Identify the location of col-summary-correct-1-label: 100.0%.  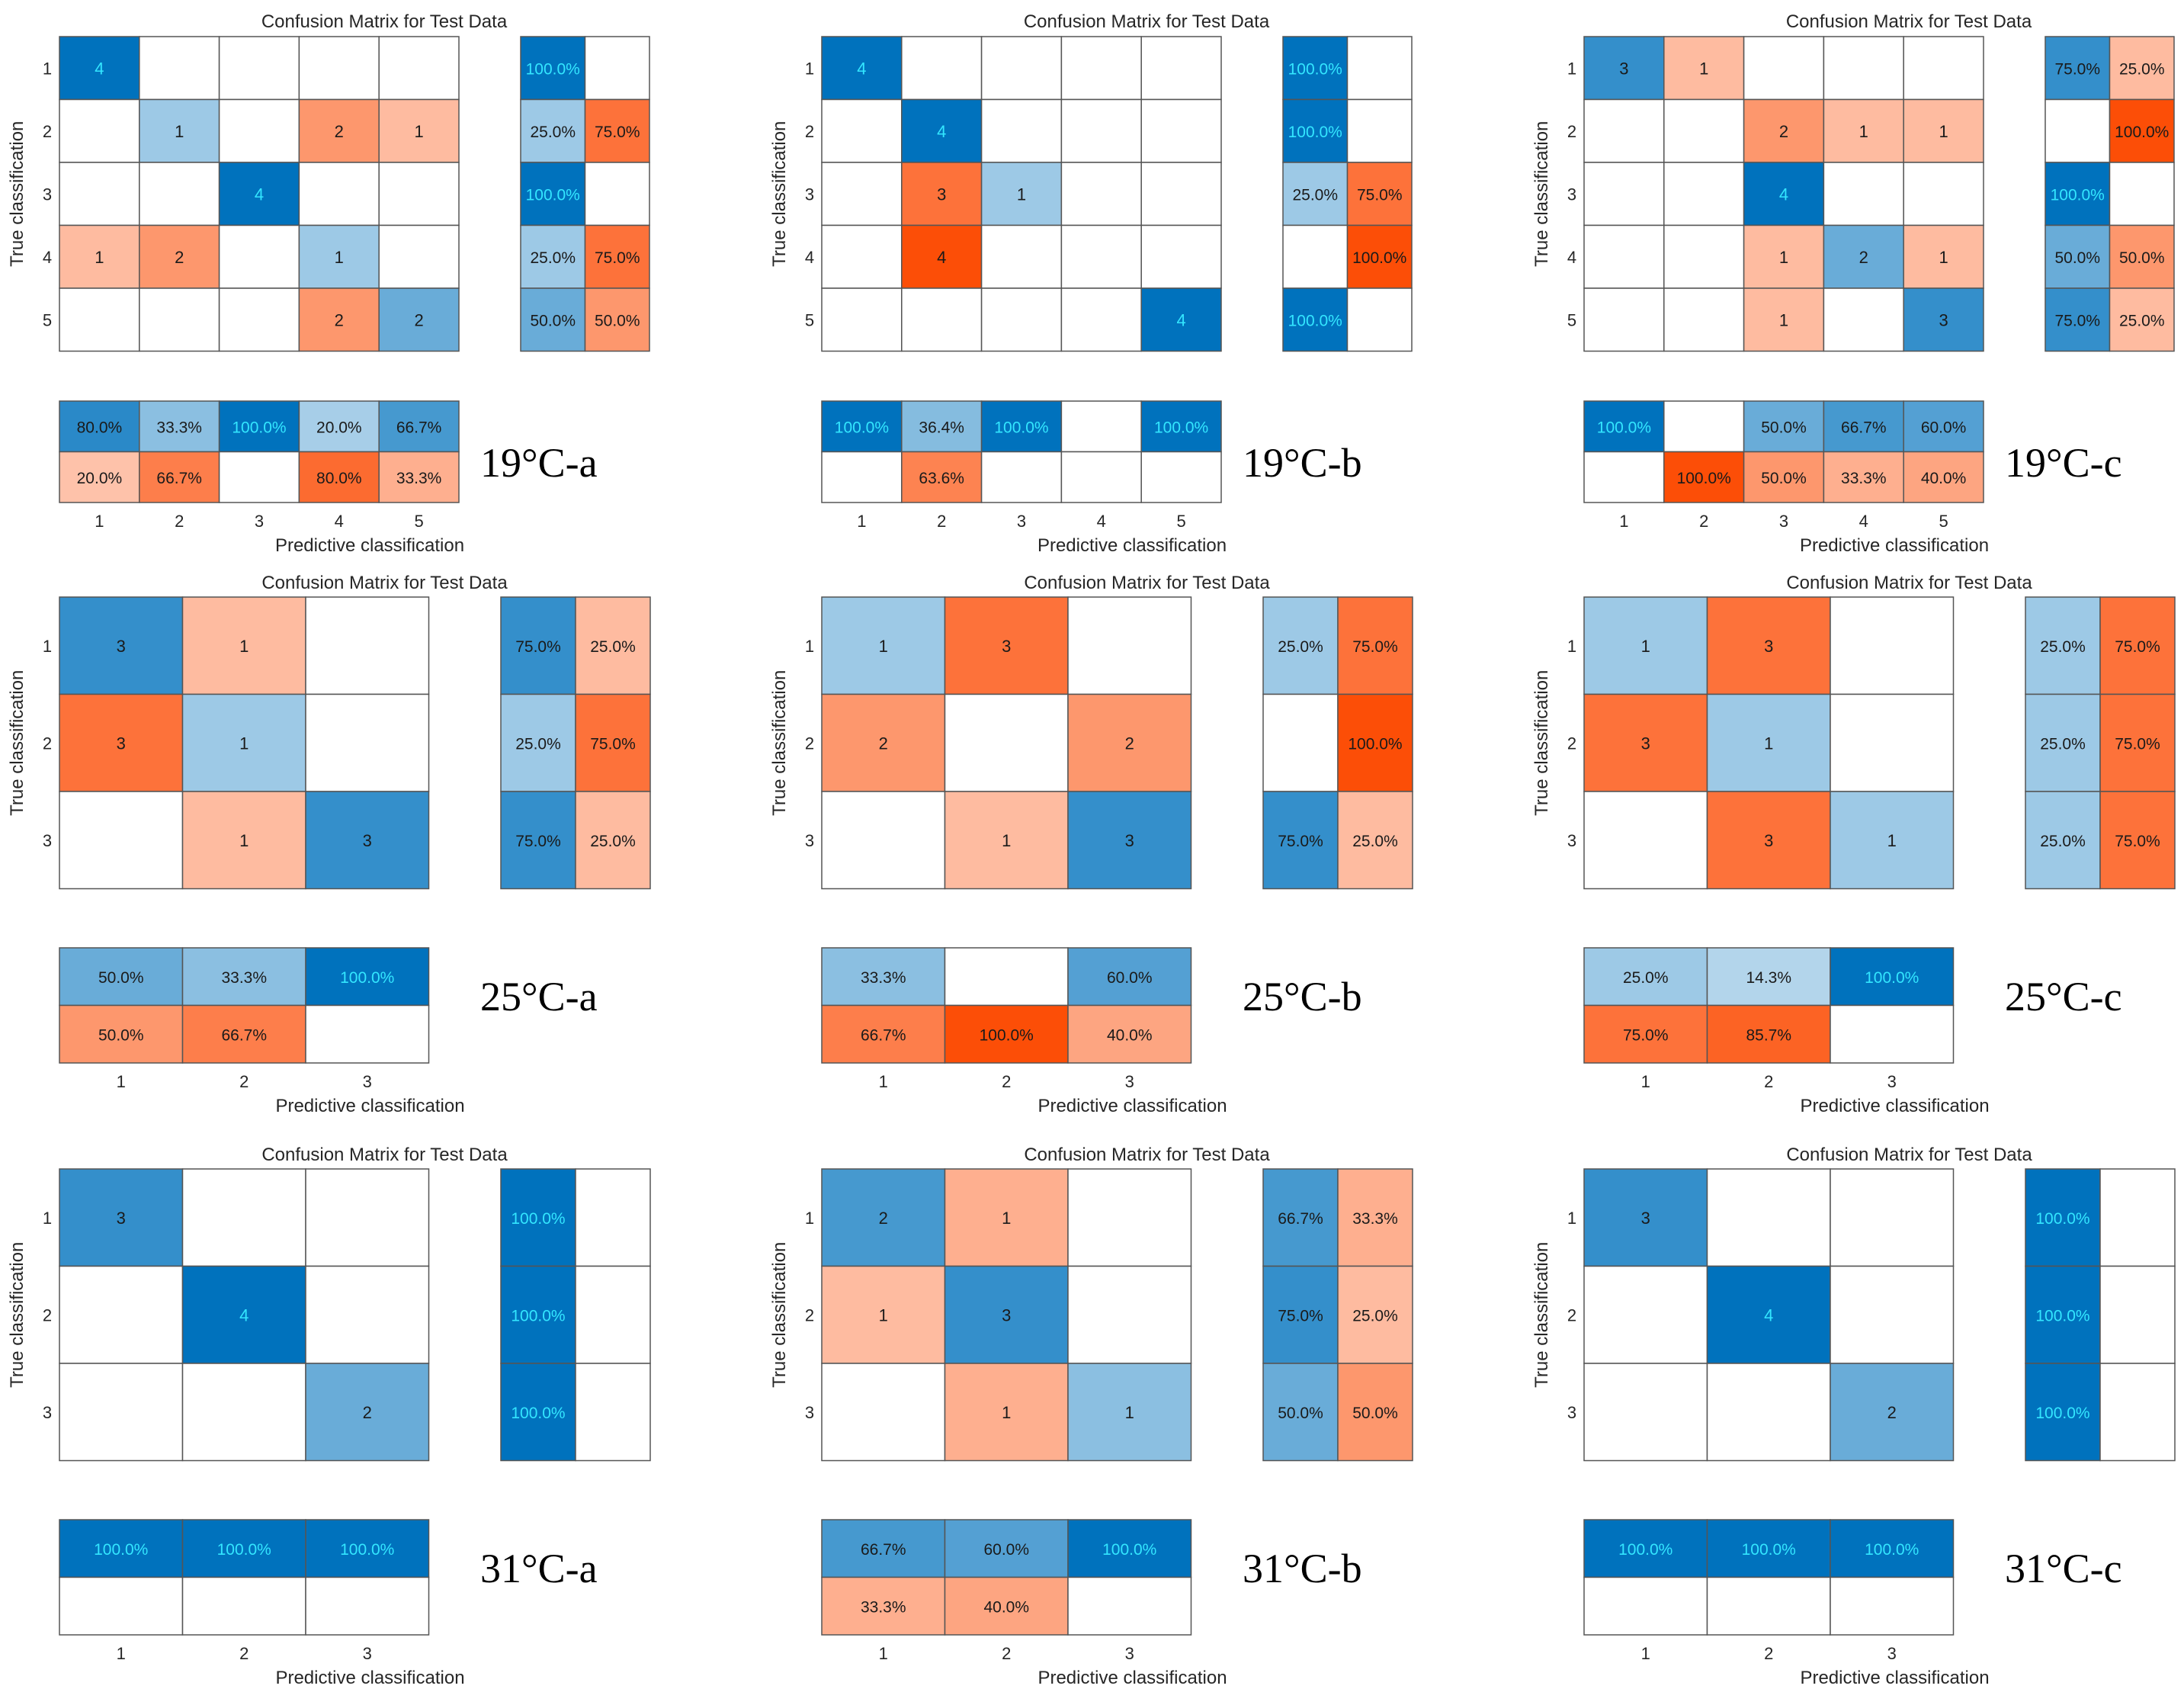
(1645, 1550).